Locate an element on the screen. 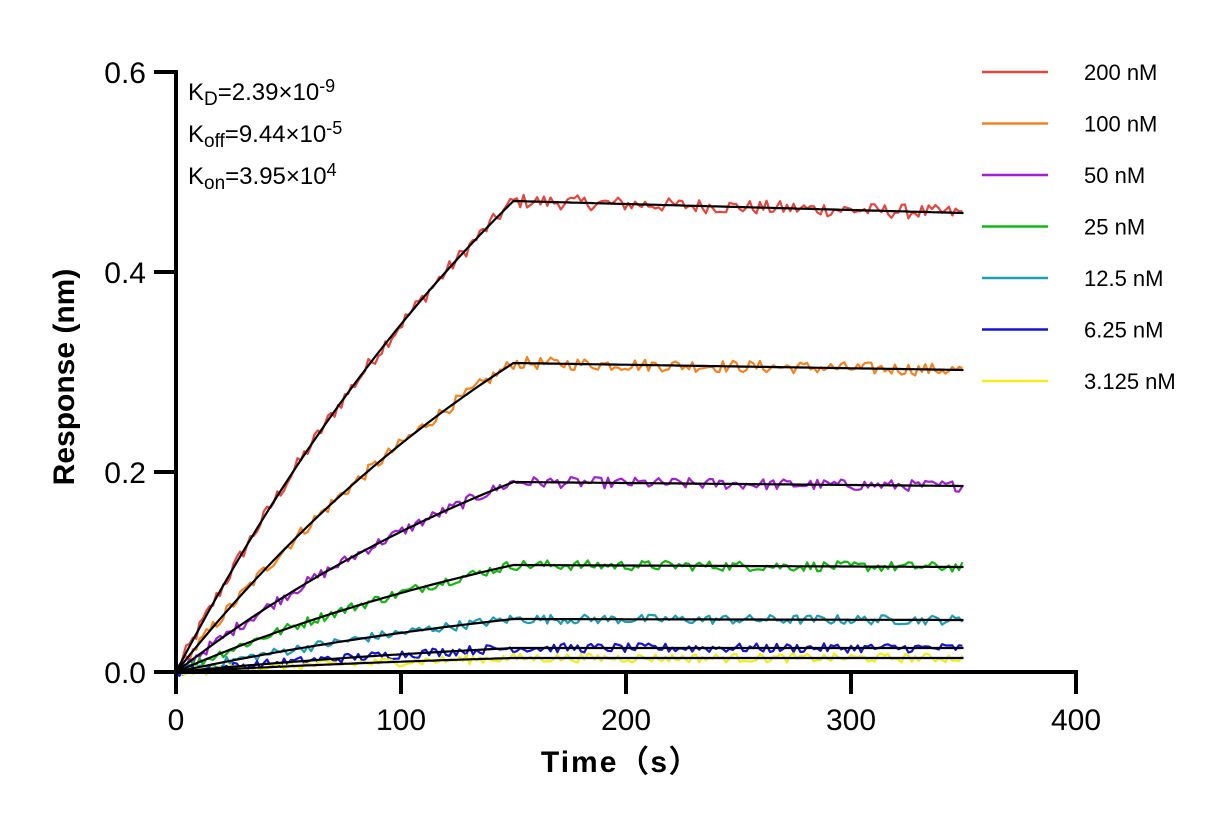  kinetic-constant-off: Koff=9.44×10-5 is located at coordinates (265, 135).